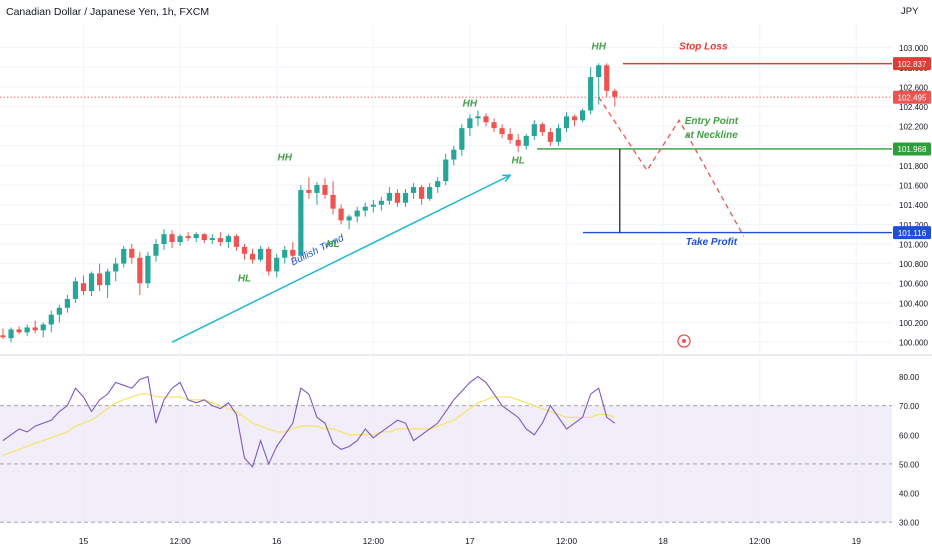 This screenshot has height=550, width=932. What do you see at coordinates (107, 12) in the screenshot?
I see `chart-title: Canadian Dollar / Japanese Yen, 1h, FXCM` at bounding box center [107, 12].